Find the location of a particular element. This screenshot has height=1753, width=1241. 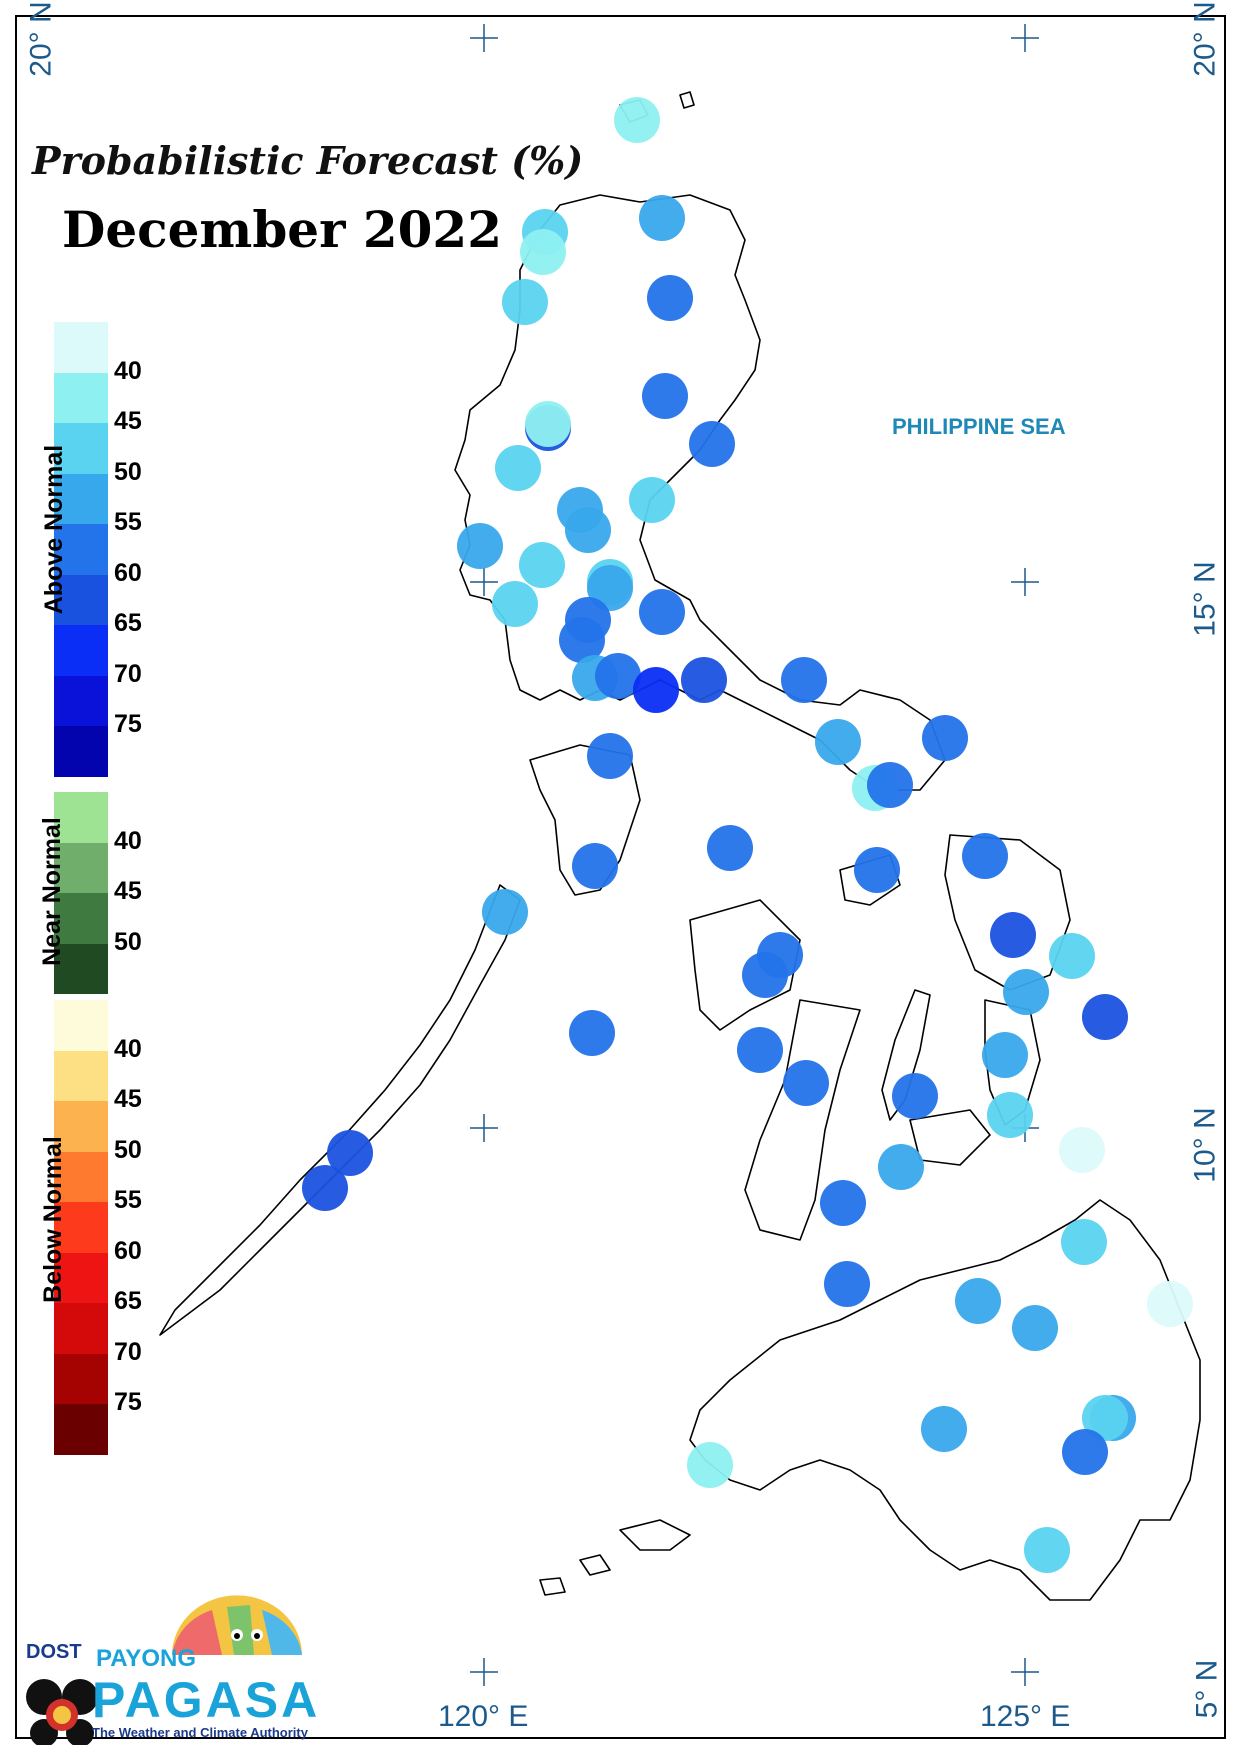

sea-label: PHILIPPINE SEA is located at coordinates (979, 426).